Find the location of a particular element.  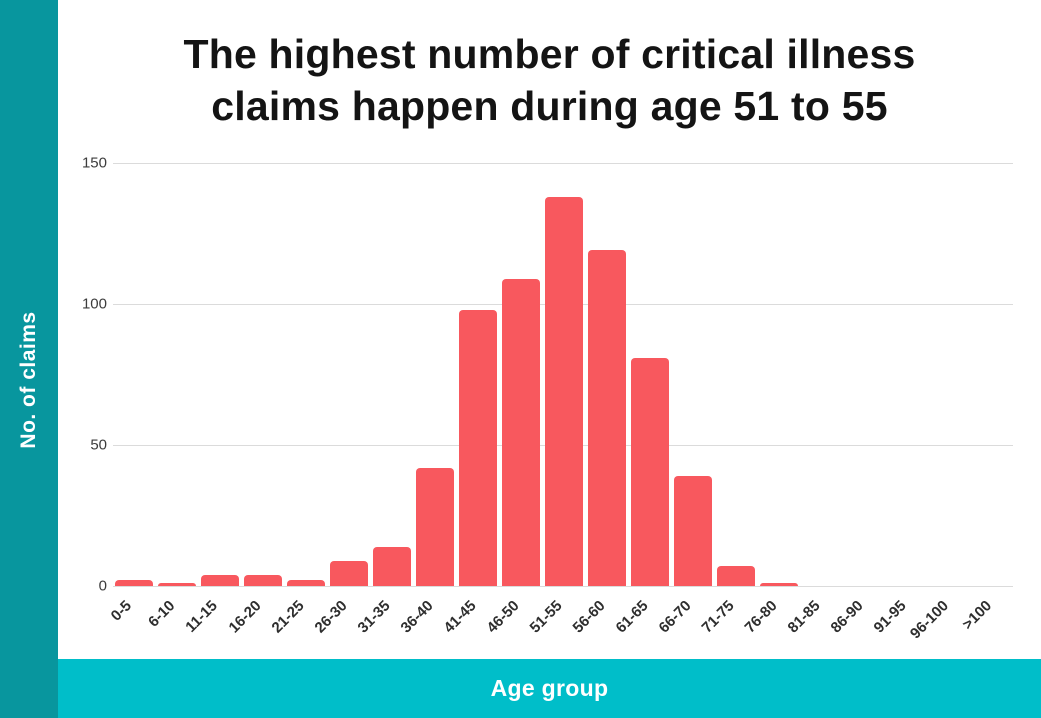

x-tick-label-61-65: 61-65 is located at coordinates (632, 617).